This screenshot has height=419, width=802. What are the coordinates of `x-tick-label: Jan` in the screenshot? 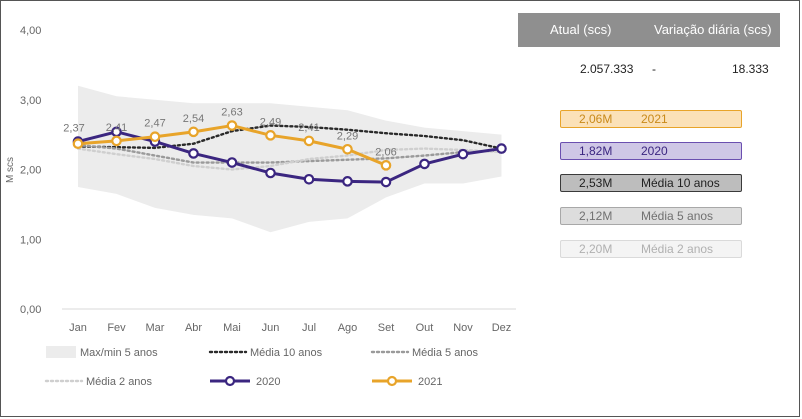 It's located at (78, 328).